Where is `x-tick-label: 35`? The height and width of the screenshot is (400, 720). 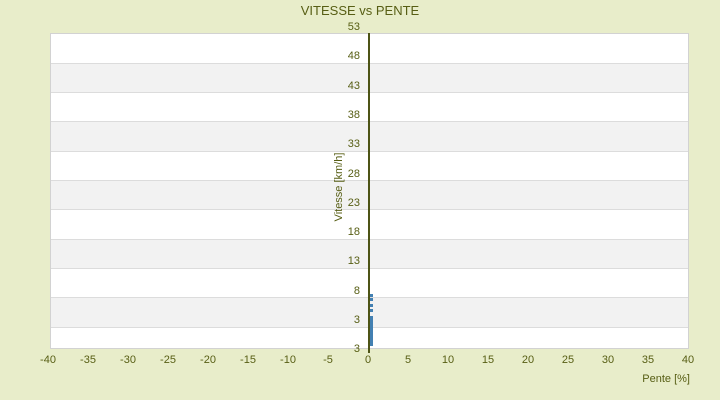
x-tick-label: 35 is located at coordinates (648, 360).